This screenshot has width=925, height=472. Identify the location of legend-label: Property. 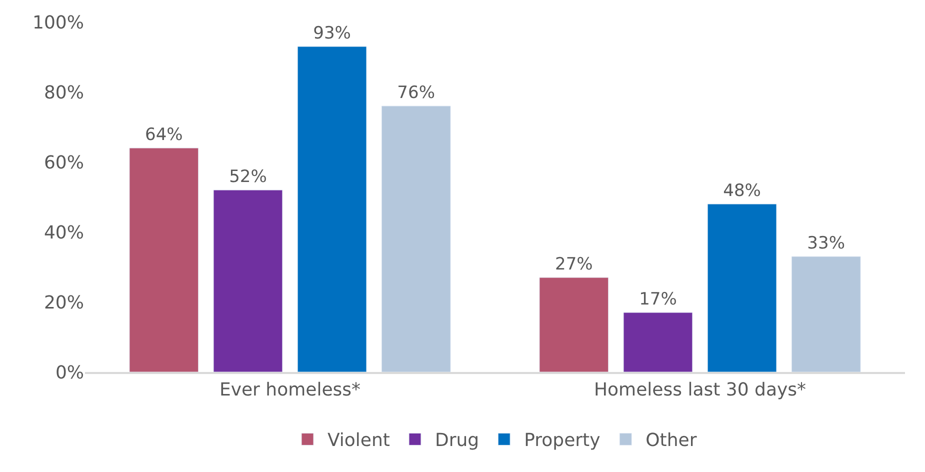
(562, 441).